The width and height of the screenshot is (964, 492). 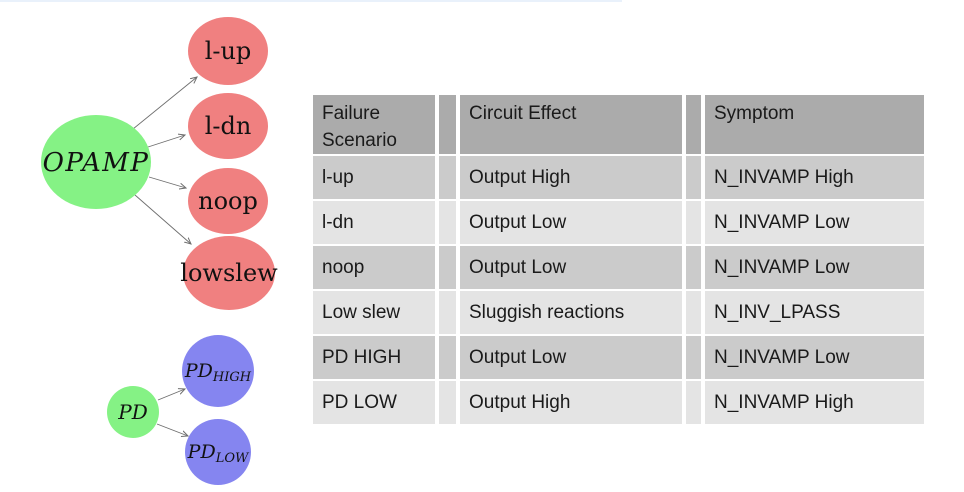 What do you see at coordinates (167, 182) in the screenshot?
I see `edge-opamp-noop` at bounding box center [167, 182].